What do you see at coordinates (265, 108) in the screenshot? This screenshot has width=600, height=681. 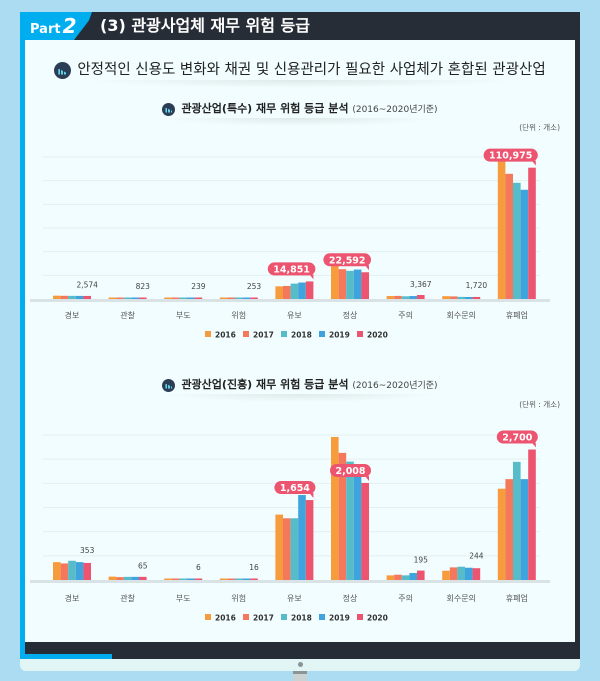 I see `chart1-title-text: 관광산업(특수) 재무 위험 등급 분석` at bounding box center [265, 108].